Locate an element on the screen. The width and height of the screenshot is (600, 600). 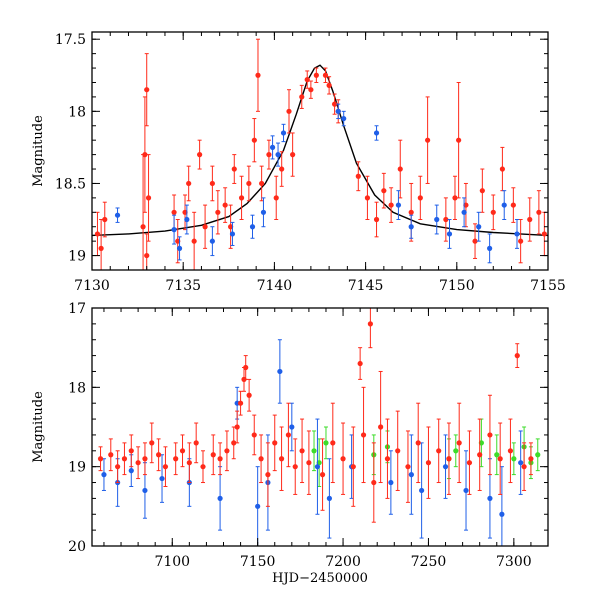
y-tick-label: 19 is located at coordinates (77, 468).